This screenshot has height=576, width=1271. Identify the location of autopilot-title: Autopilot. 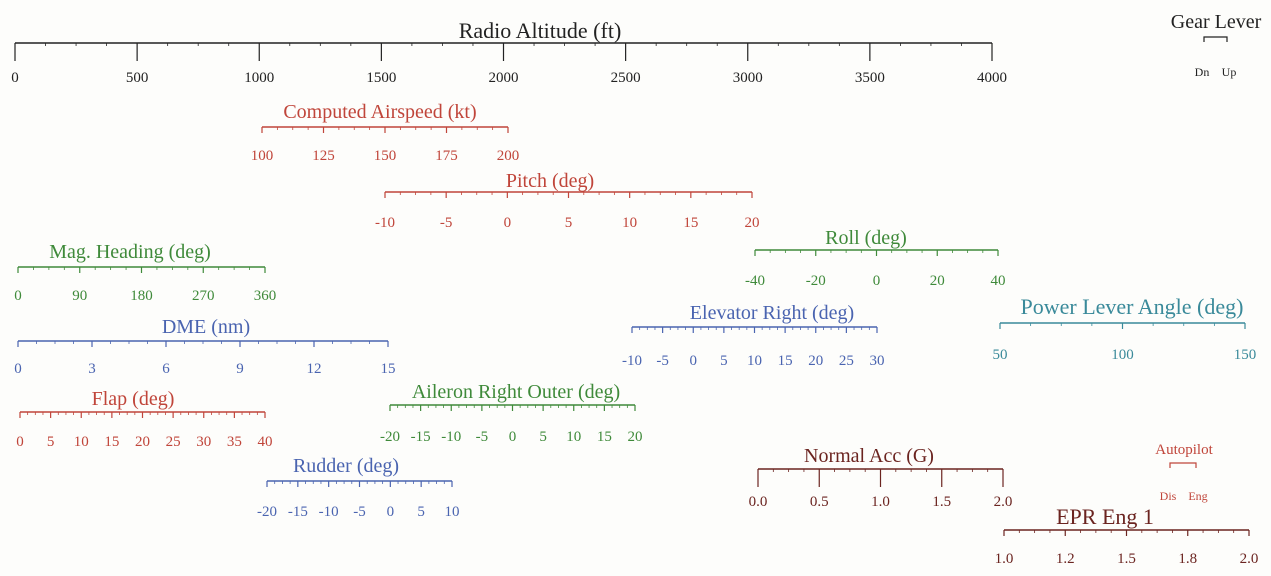
(1184, 450).